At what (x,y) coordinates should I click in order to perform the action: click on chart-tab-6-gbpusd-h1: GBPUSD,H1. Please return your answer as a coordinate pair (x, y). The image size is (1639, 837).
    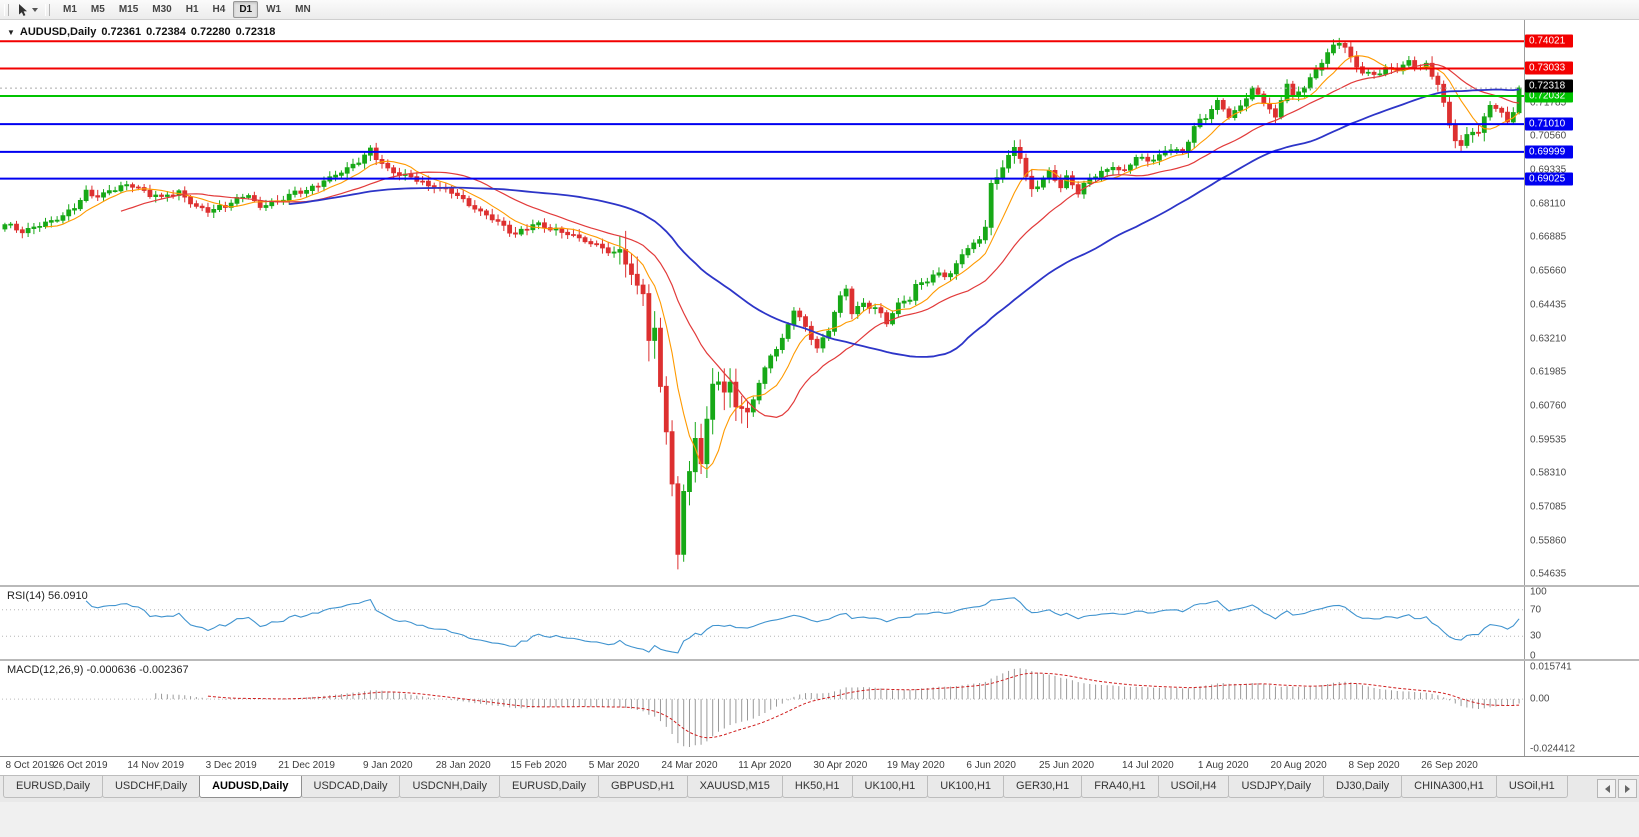
    Looking at the image, I should click on (643, 787).